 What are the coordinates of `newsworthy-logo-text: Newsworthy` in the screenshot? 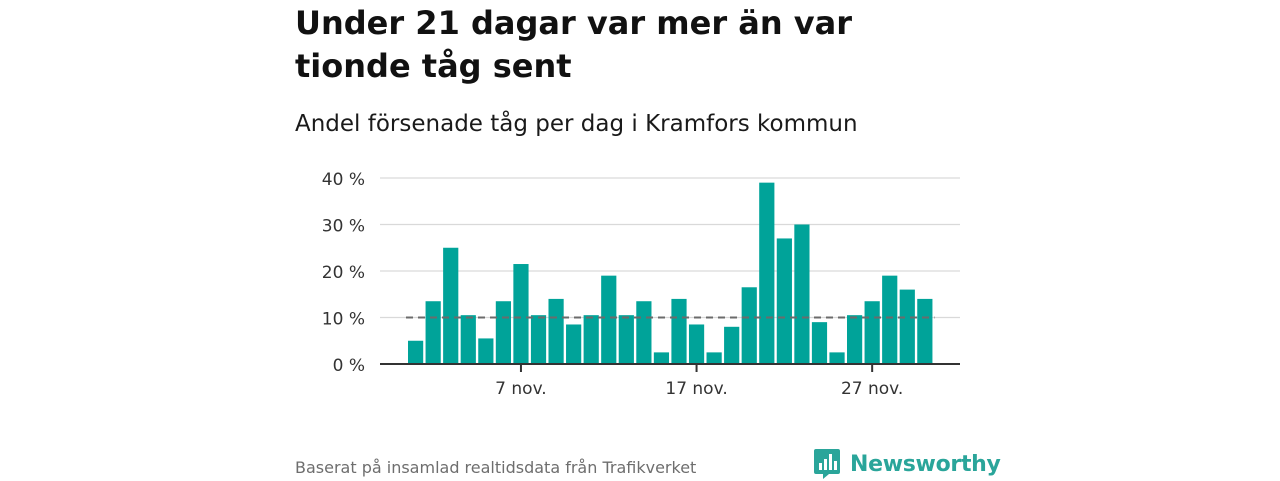 It's located at (925, 464).